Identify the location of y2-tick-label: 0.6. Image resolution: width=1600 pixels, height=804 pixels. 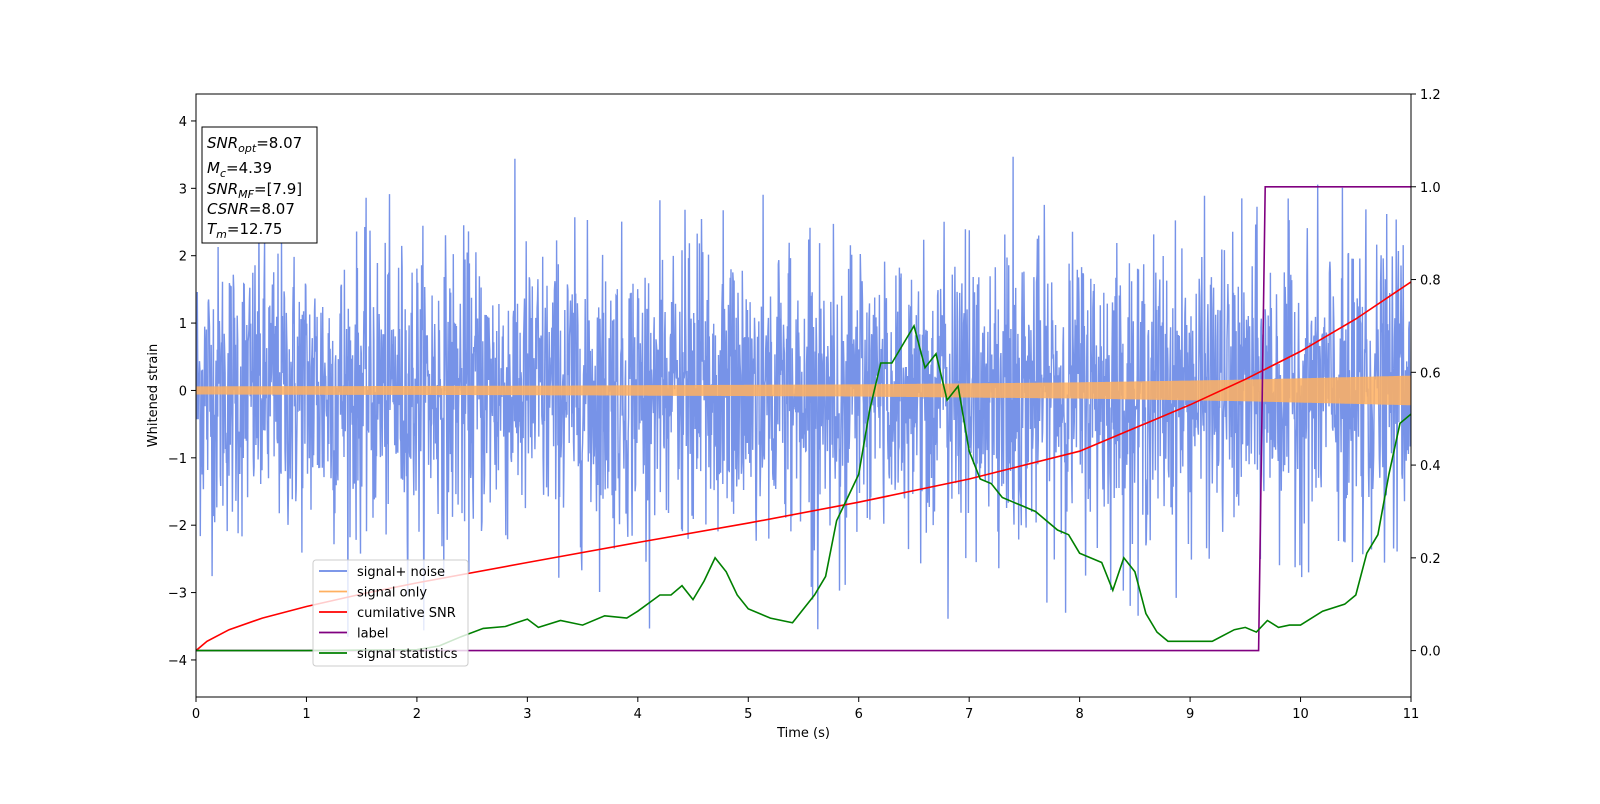
(1430, 373).